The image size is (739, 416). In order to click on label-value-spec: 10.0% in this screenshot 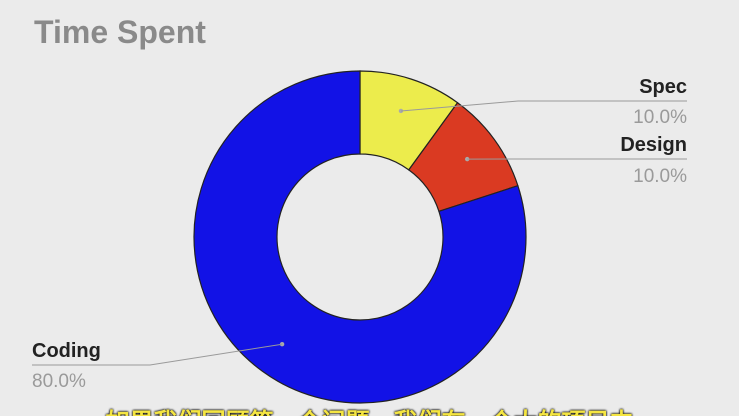, I will do `click(660, 117)`.